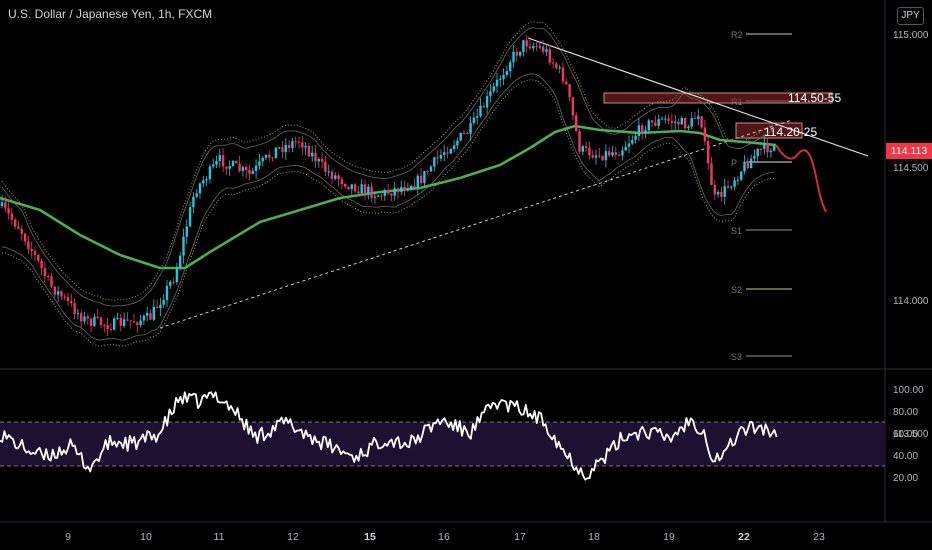 The image size is (932, 550). I want to click on pivot-label: S2, so click(736, 290).